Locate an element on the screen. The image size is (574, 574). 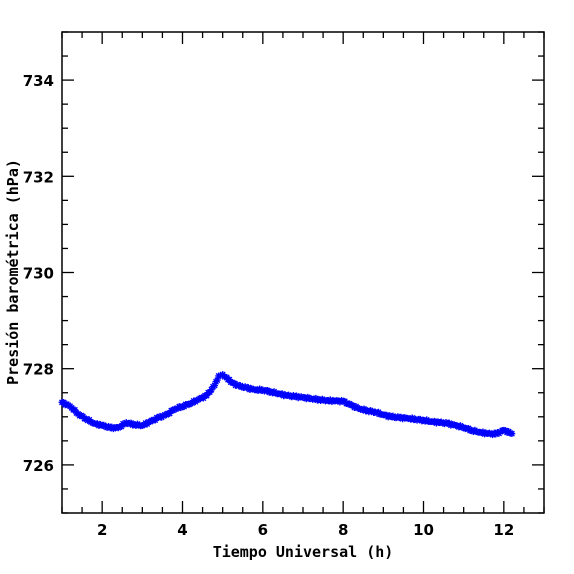
x-tick-label: 6 is located at coordinates (263, 530).